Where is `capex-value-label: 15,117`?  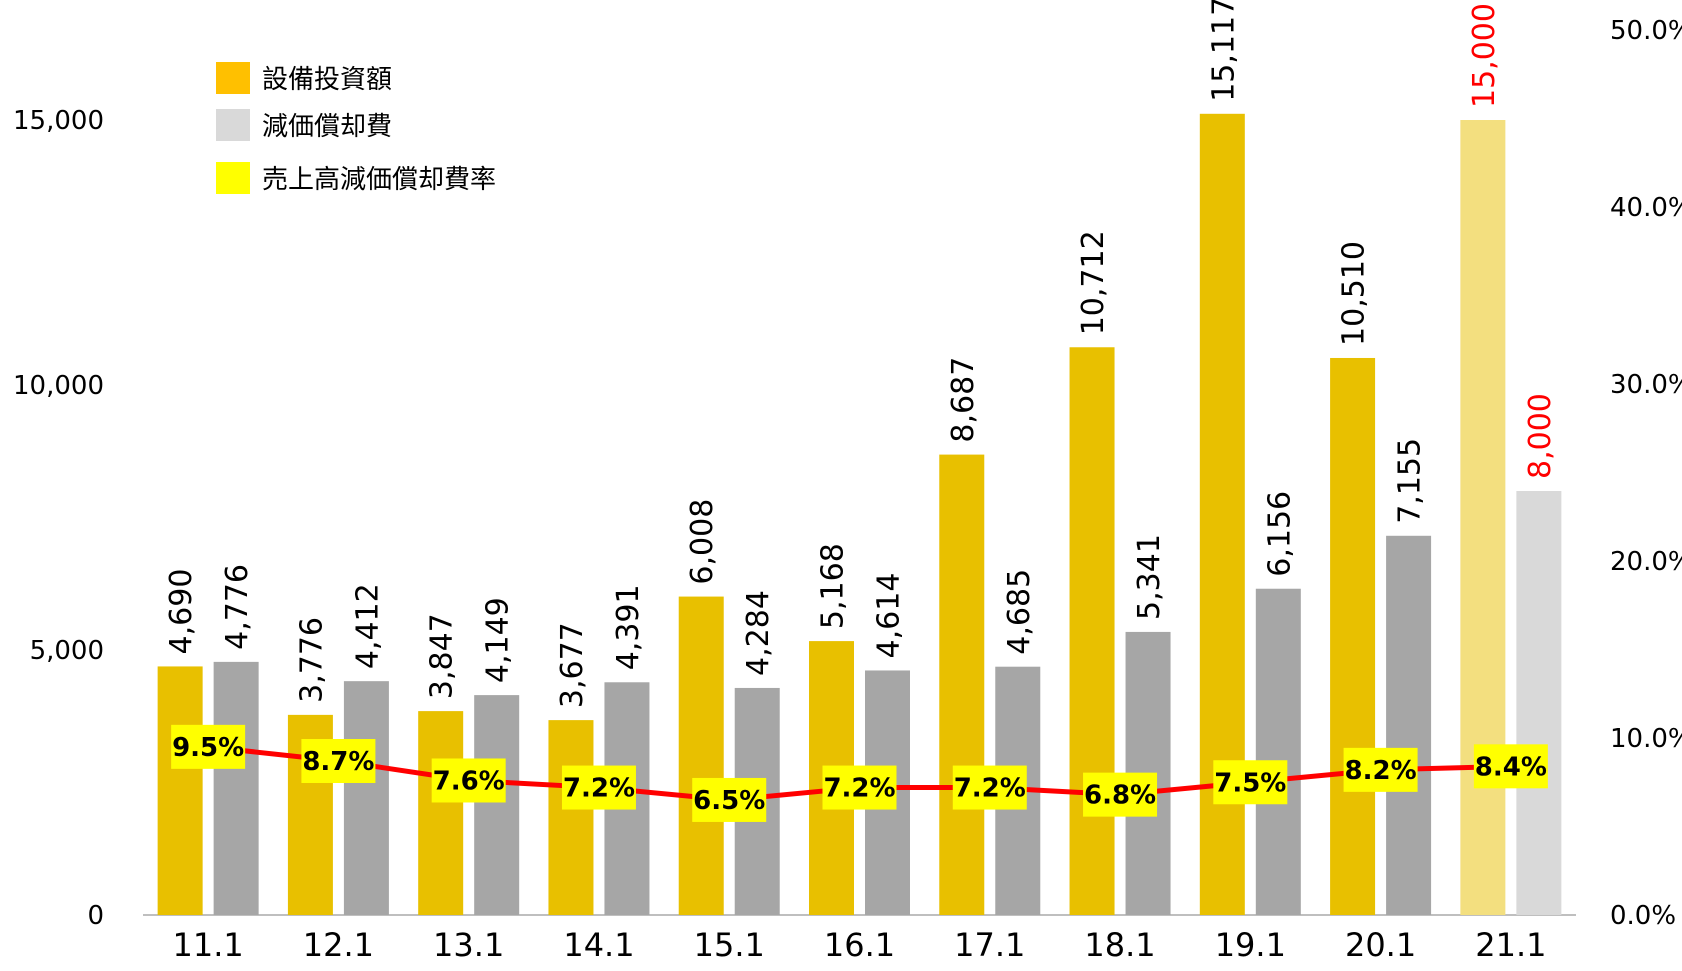 capex-value-label: 15,117 is located at coordinates (1223, 51).